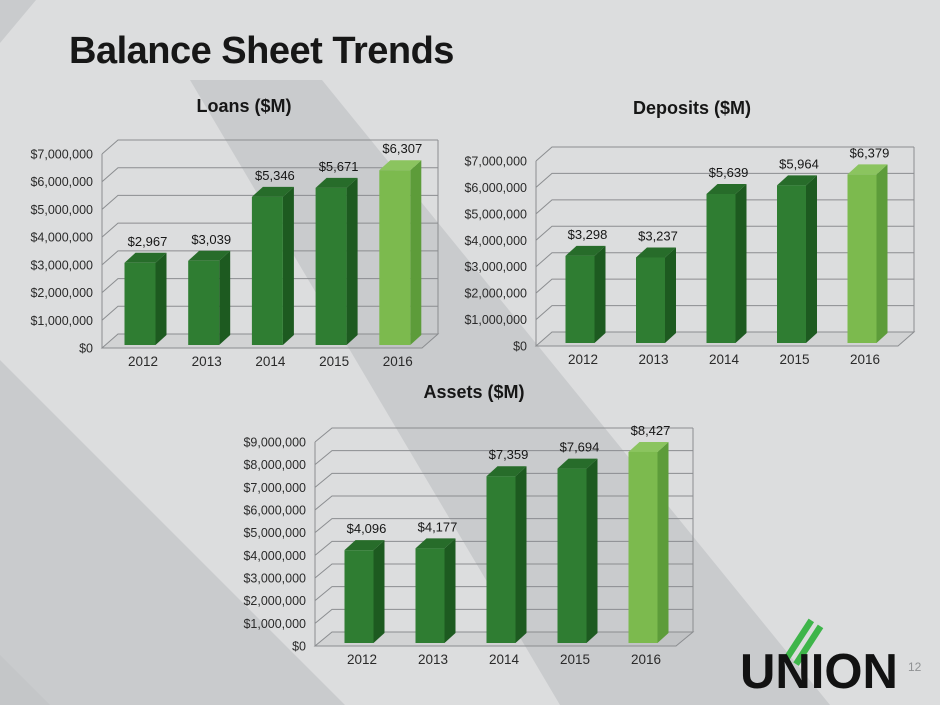 This screenshot has height=705, width=940. I want to click on bar-value-label: $2,967, so click(148, 241).